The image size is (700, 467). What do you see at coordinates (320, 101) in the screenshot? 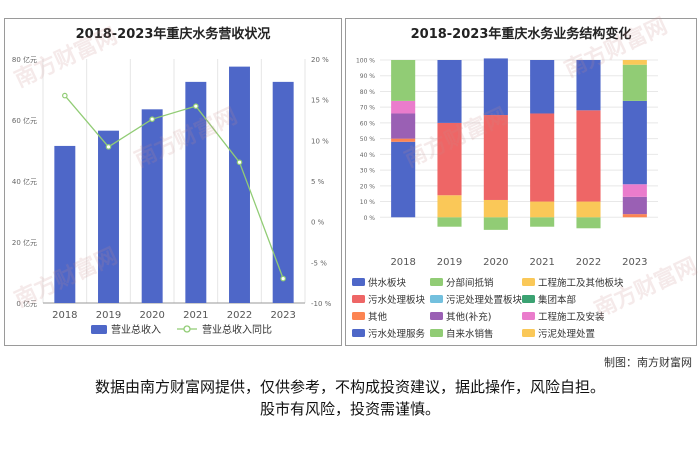
I see `y-right-tick-label: 15 %` at bounding box center [320, 101].